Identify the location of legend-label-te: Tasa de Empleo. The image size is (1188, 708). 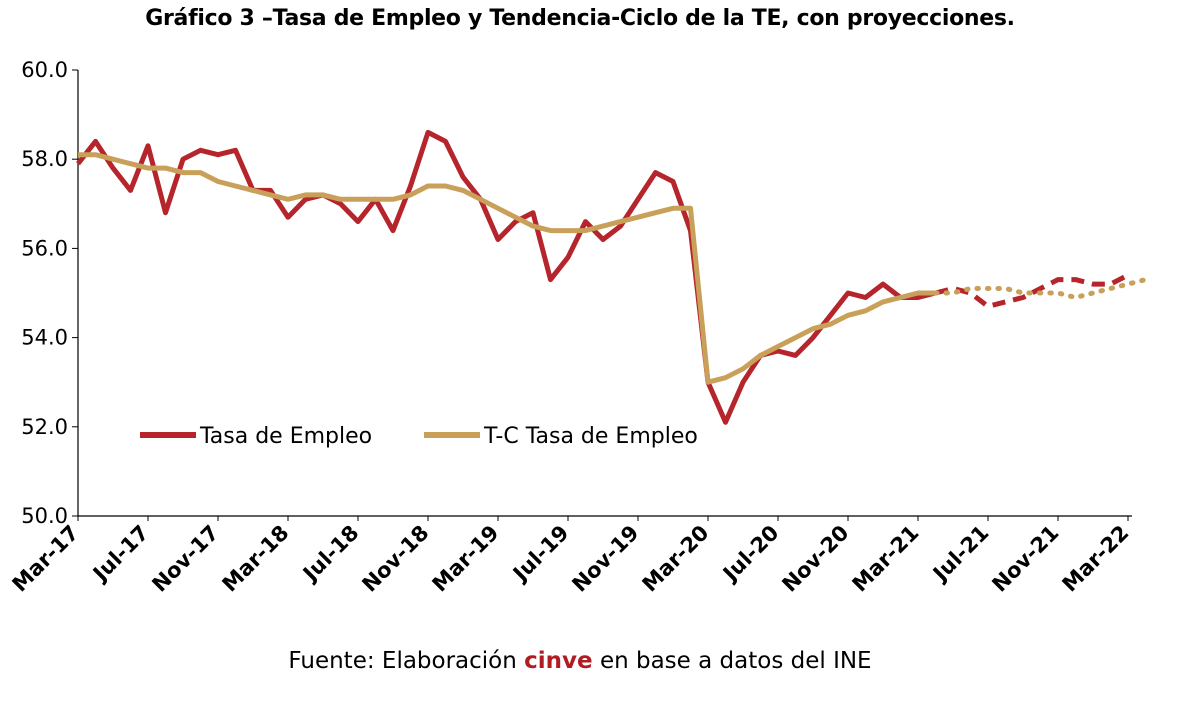
(285, 436).